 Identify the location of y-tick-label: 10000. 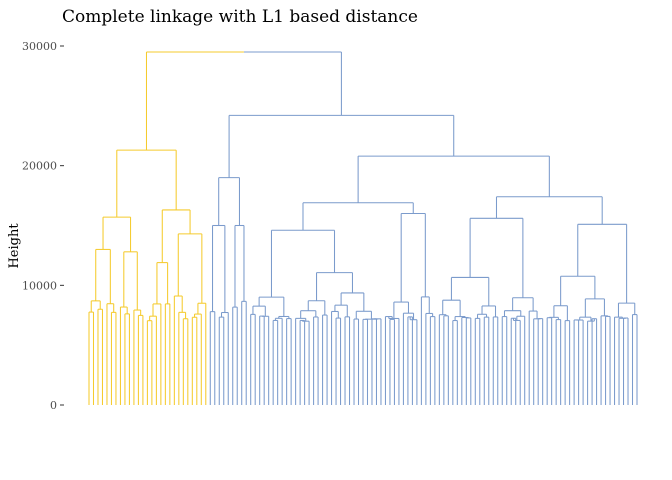
(39, 285).